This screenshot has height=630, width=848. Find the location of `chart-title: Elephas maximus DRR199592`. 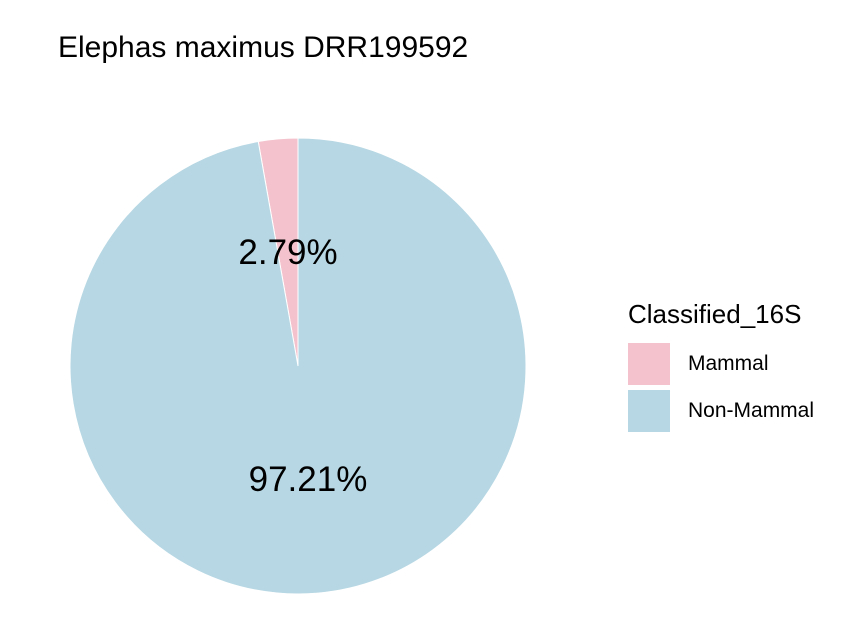

chart-title: Elephas maximus DRR199592 is located at coordinates (263, 47).